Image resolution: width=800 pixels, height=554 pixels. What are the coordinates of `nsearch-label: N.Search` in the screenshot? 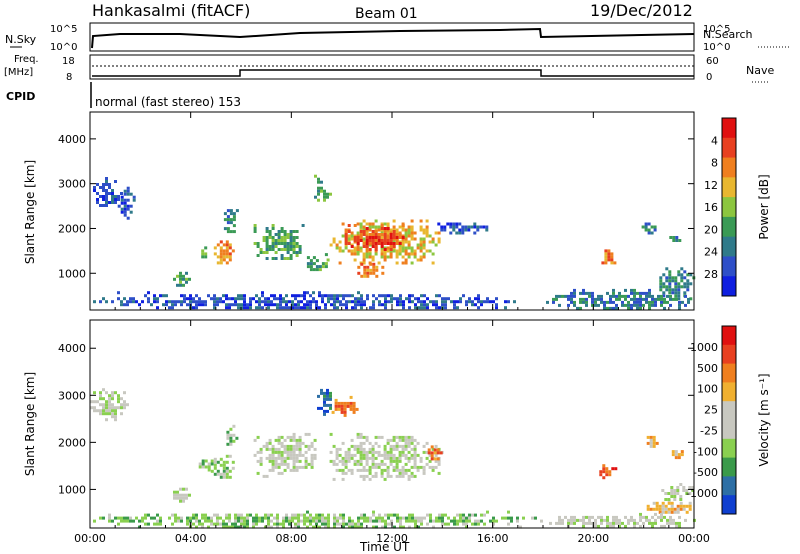 It's located at (728, 34).